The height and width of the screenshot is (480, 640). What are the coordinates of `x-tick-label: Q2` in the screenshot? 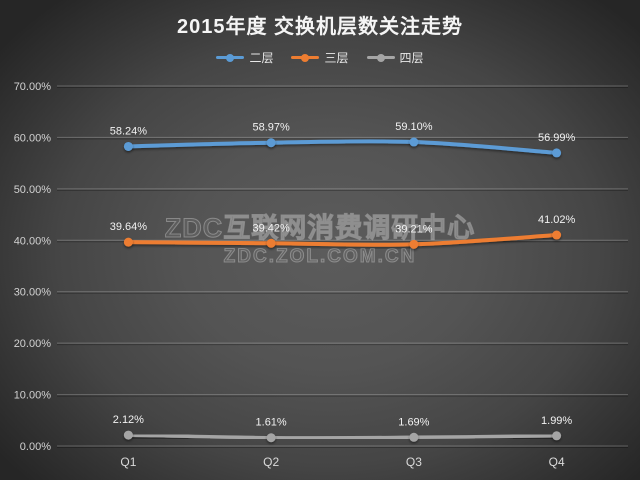 It's located at (271, 462).